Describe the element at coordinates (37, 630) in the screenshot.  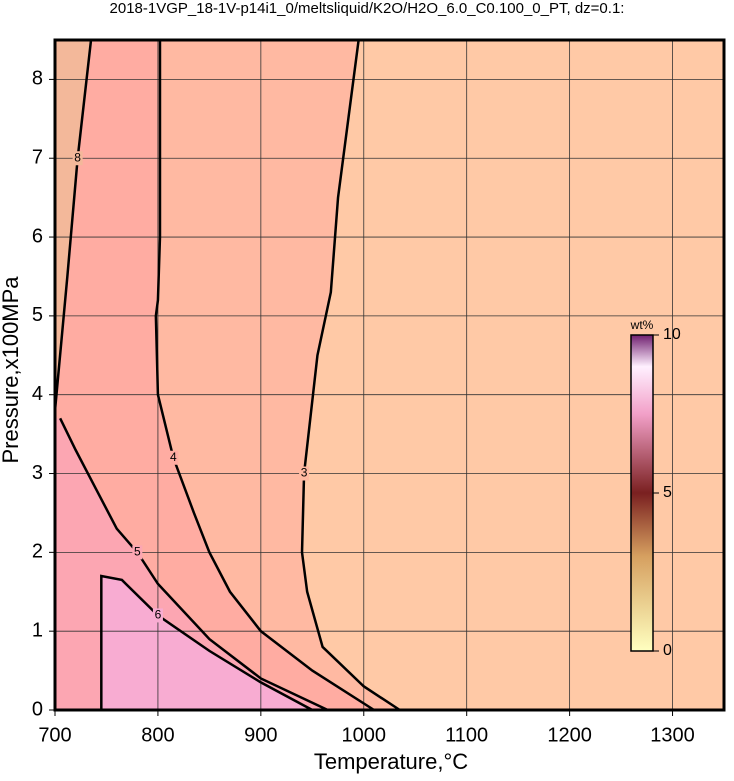
I see `y-tick-label: 1` at that location.